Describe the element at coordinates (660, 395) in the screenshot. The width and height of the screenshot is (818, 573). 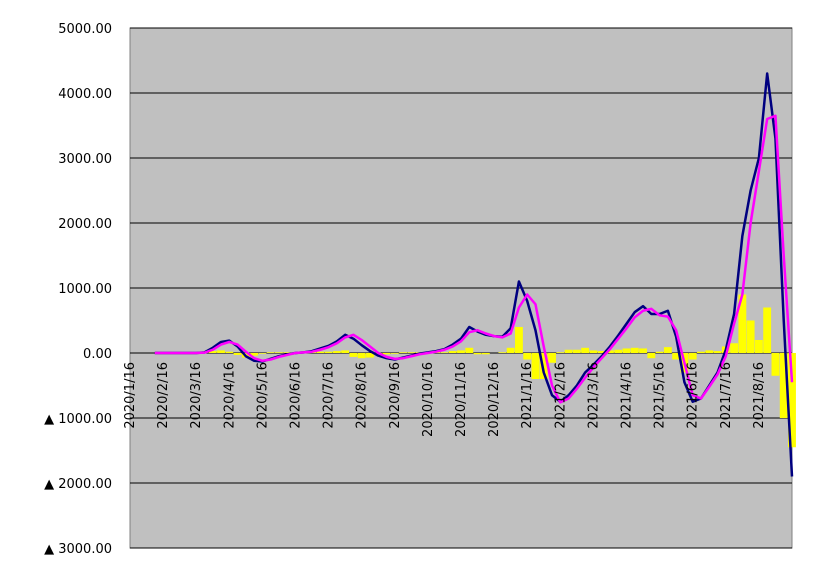
I see `x-tick-label: 2021/5/16` at that location.